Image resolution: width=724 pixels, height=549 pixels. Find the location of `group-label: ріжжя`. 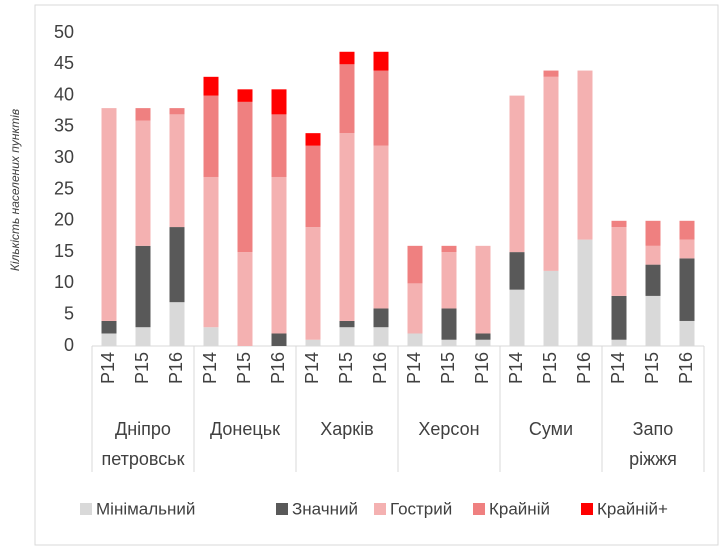

group-label: ріжжя is located at coordinates (653, 459).